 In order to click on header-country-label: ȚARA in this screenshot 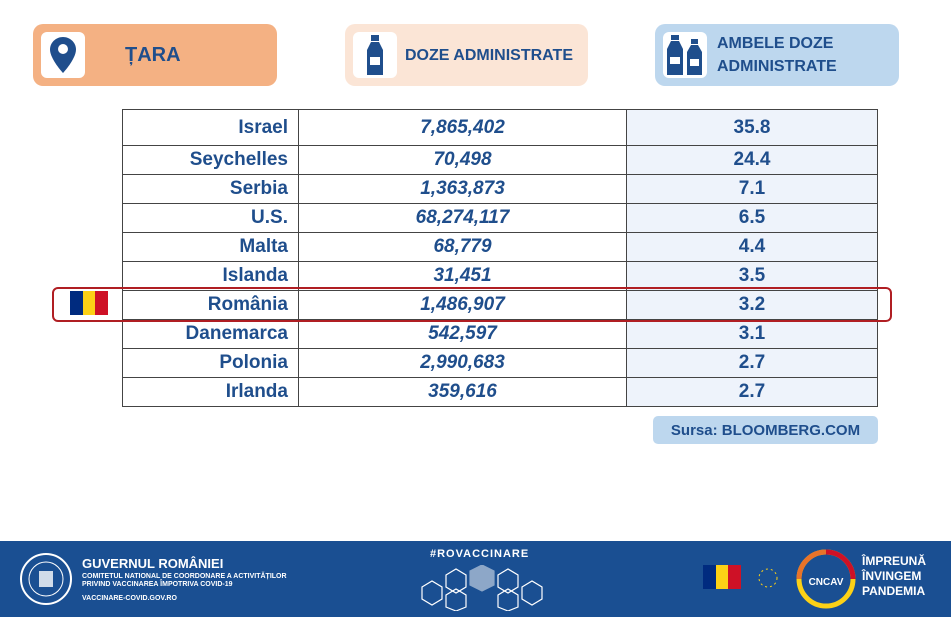, I will do `click(153, 54)`.